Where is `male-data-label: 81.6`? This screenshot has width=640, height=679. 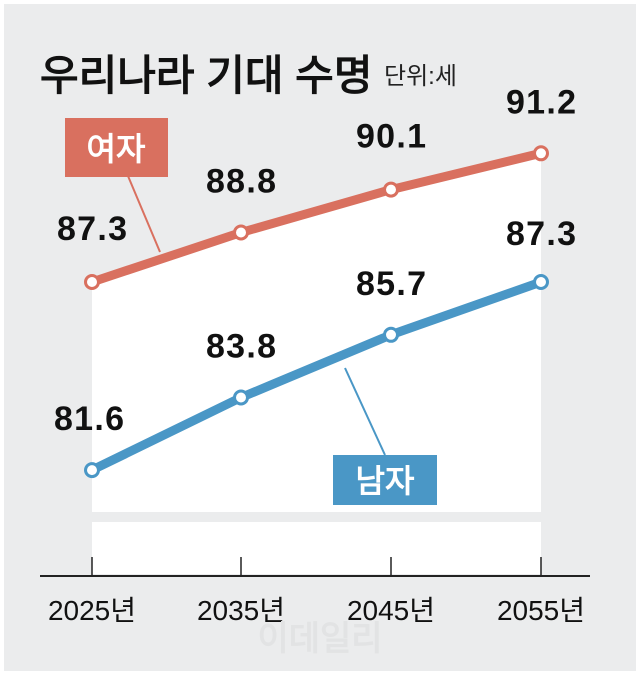
male-data-label: 81.6 is located at coordinates (89, 419).